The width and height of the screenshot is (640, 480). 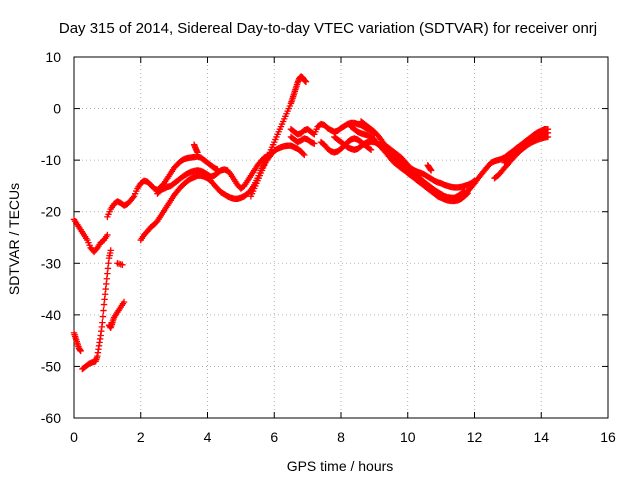 What do you see at coordinates (51, 366) in the screenshot?
I see `y-tick-label: -50` at bounding box center [51, 366].